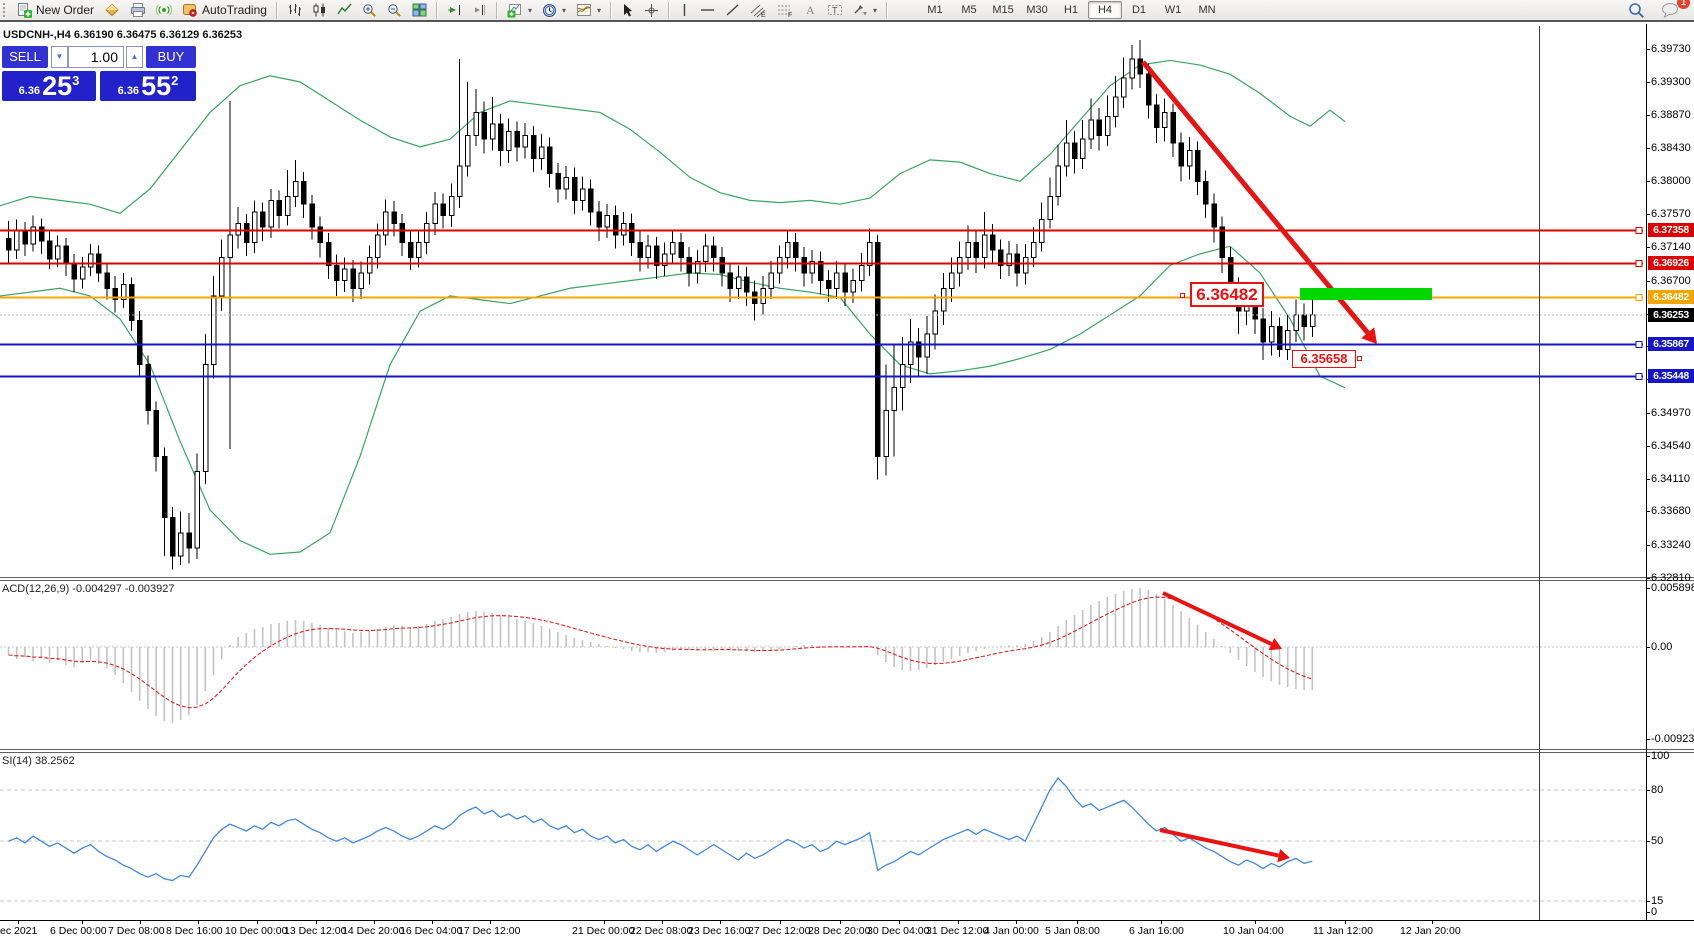 The image size is (1694, 942). What do you see at coordinates (138, 10) in the screenshot?
I see `print-button` at bounding box center [138, 10].